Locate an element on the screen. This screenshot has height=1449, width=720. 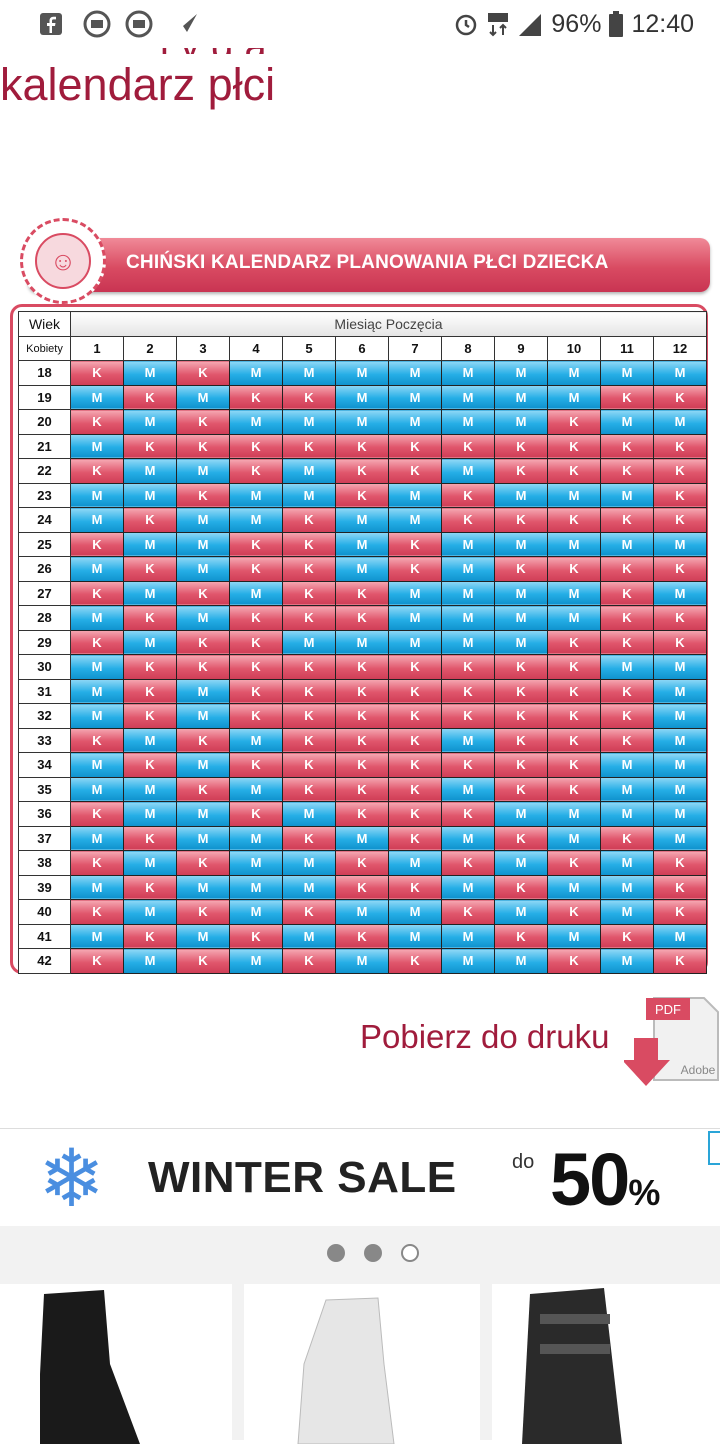
age-cell: 34 is located at coordinates (44, 765).